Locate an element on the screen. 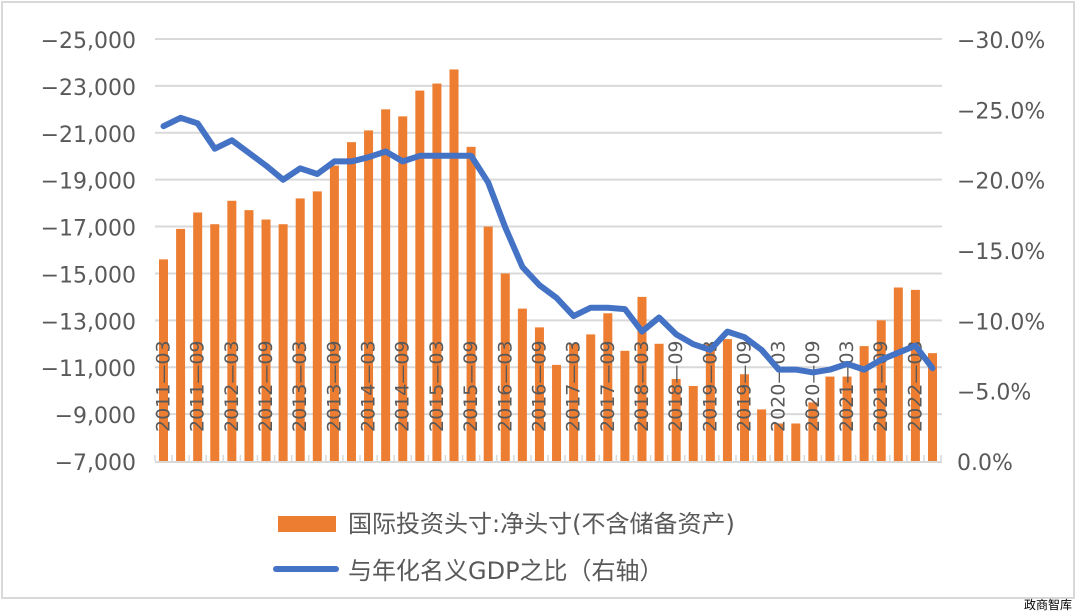 This screenshot has height=615, width=1080. legend-line-label: 与年化名义GDP之比（右轴） is located at coordinates (506, 571).